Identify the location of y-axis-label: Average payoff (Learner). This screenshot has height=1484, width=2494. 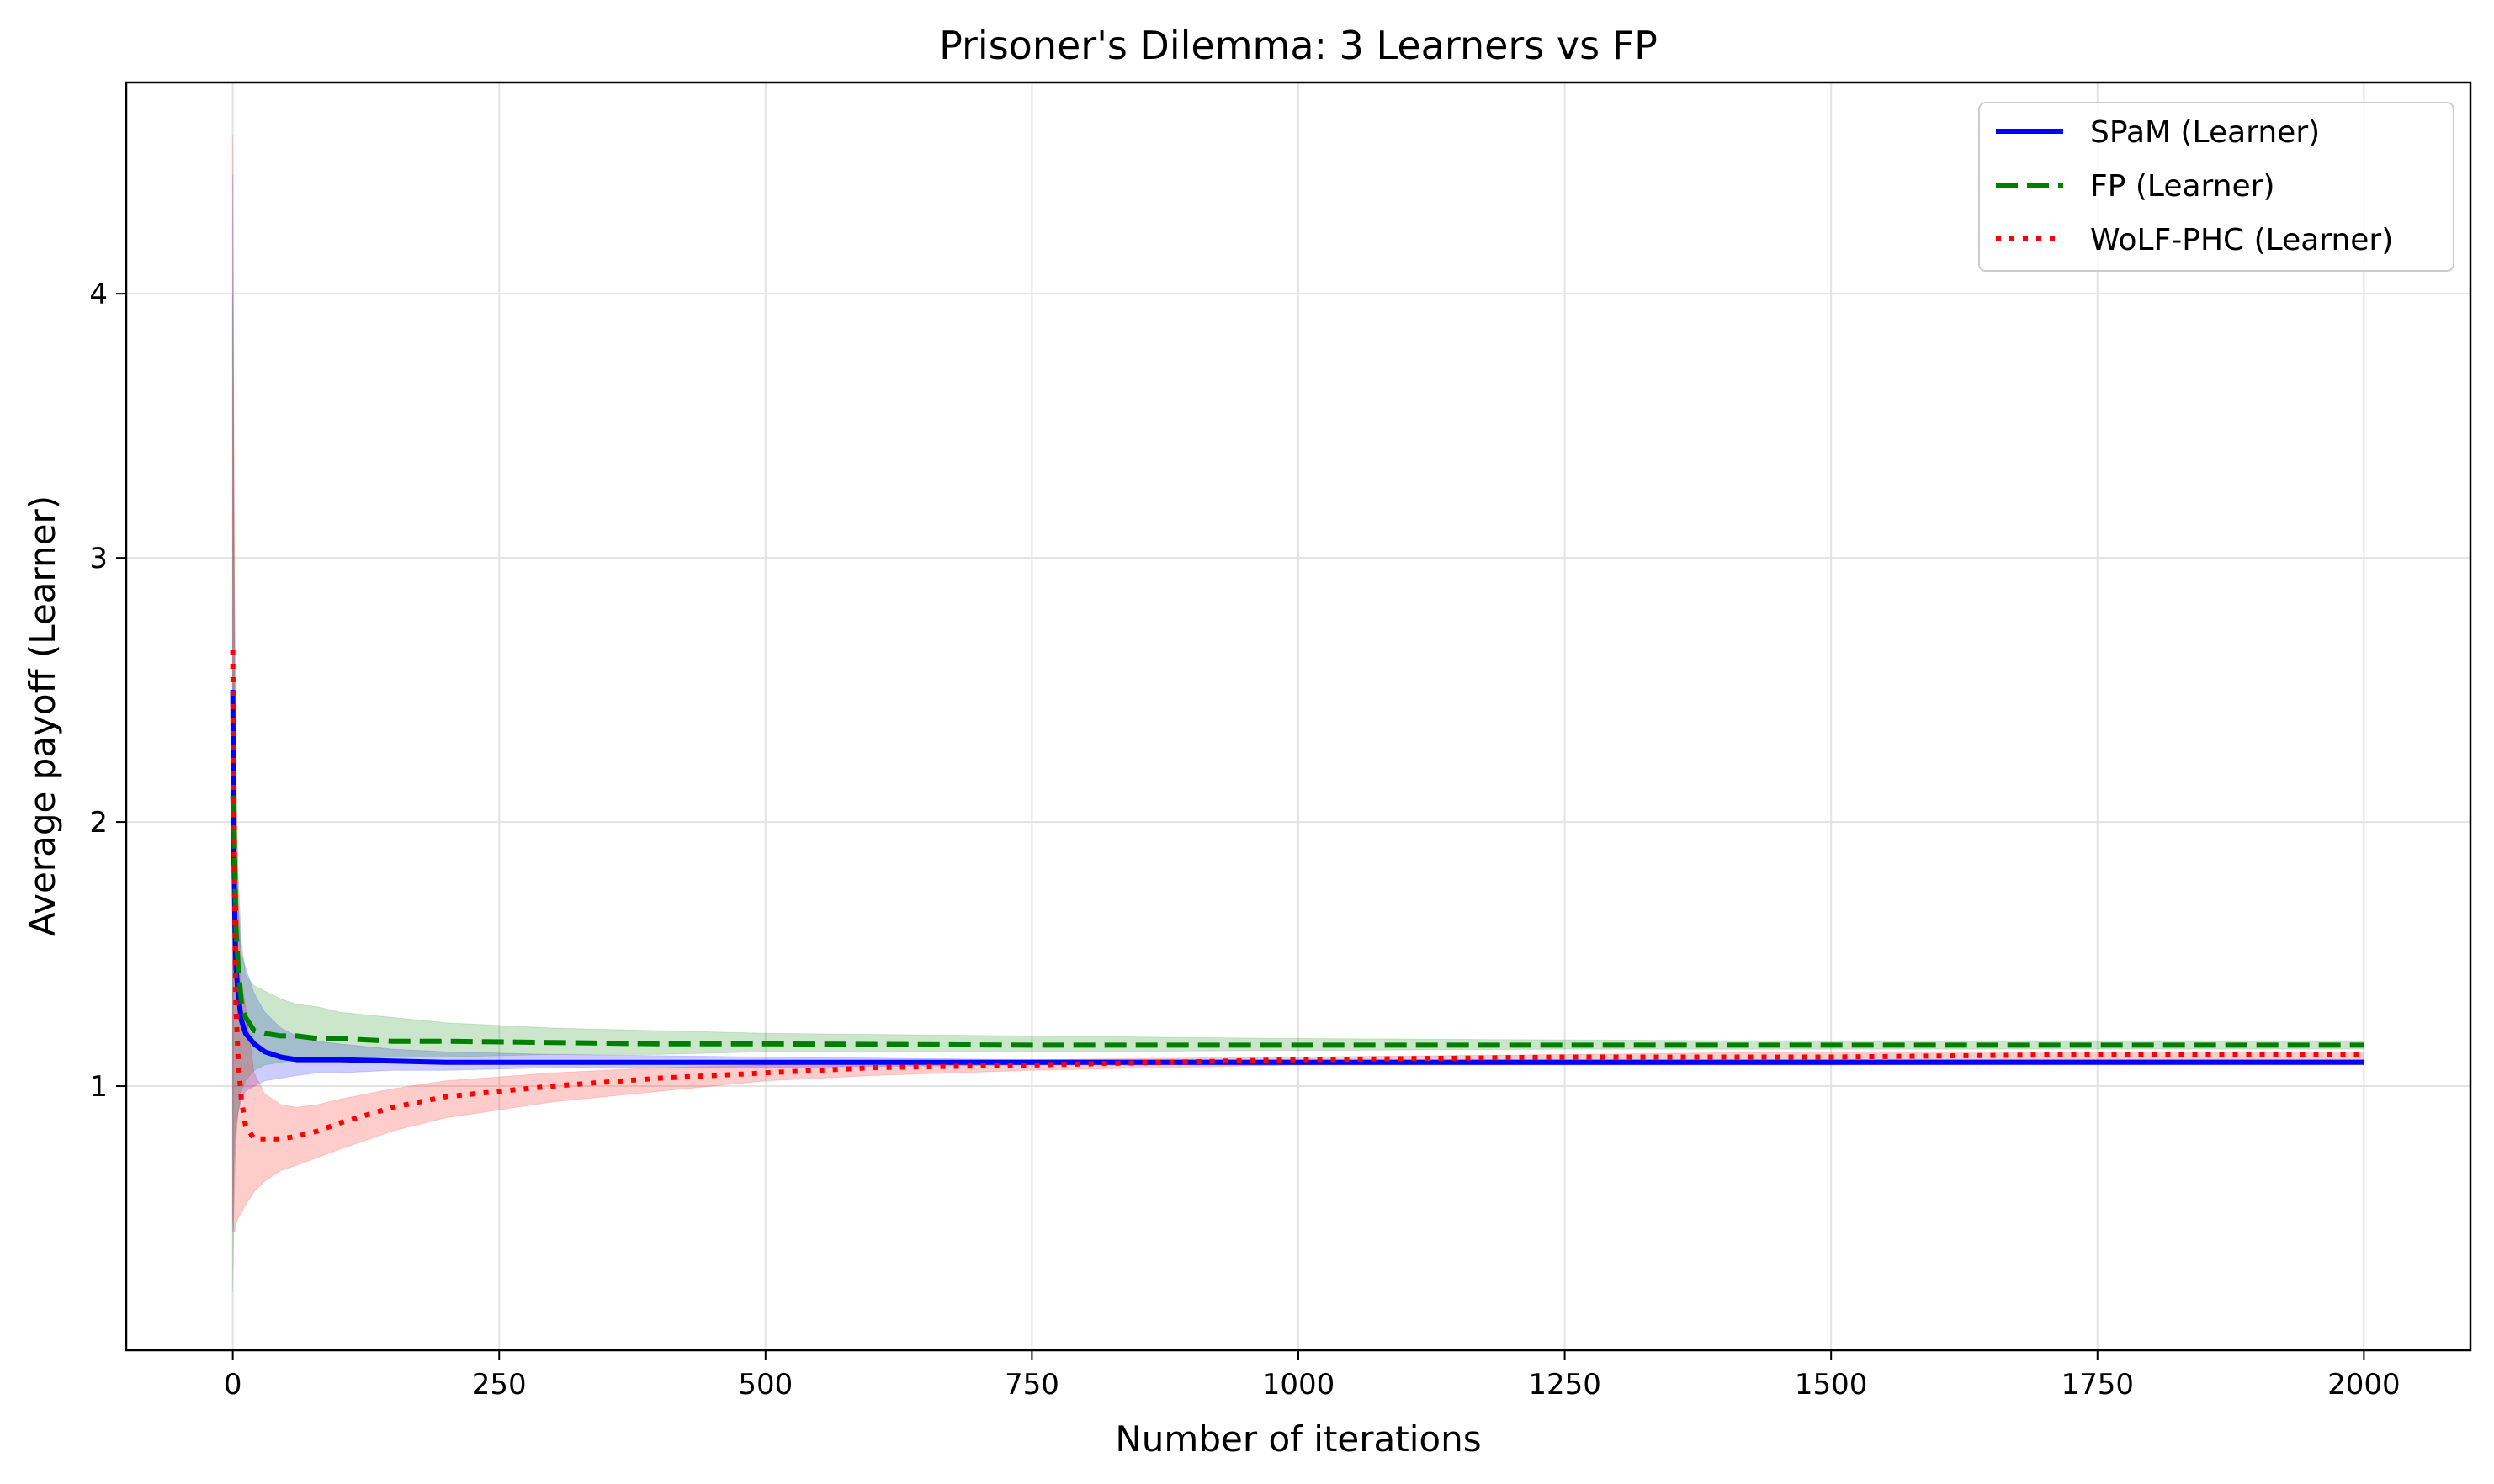
(42, 716).